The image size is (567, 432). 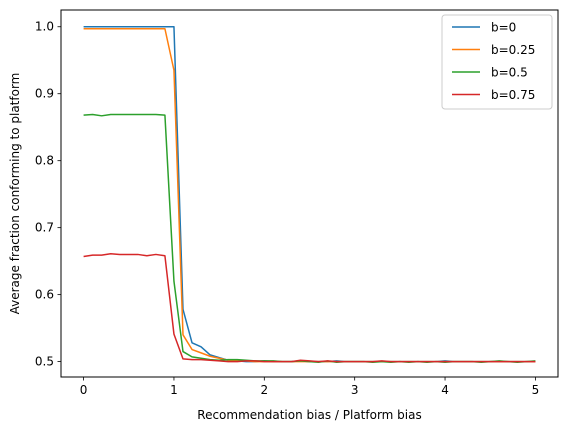 What do you see at coordinates (15, 194) in the screenshot?
I see `y-axis-label: Average fraction conforming to platform` at bounding box center [15, 194].